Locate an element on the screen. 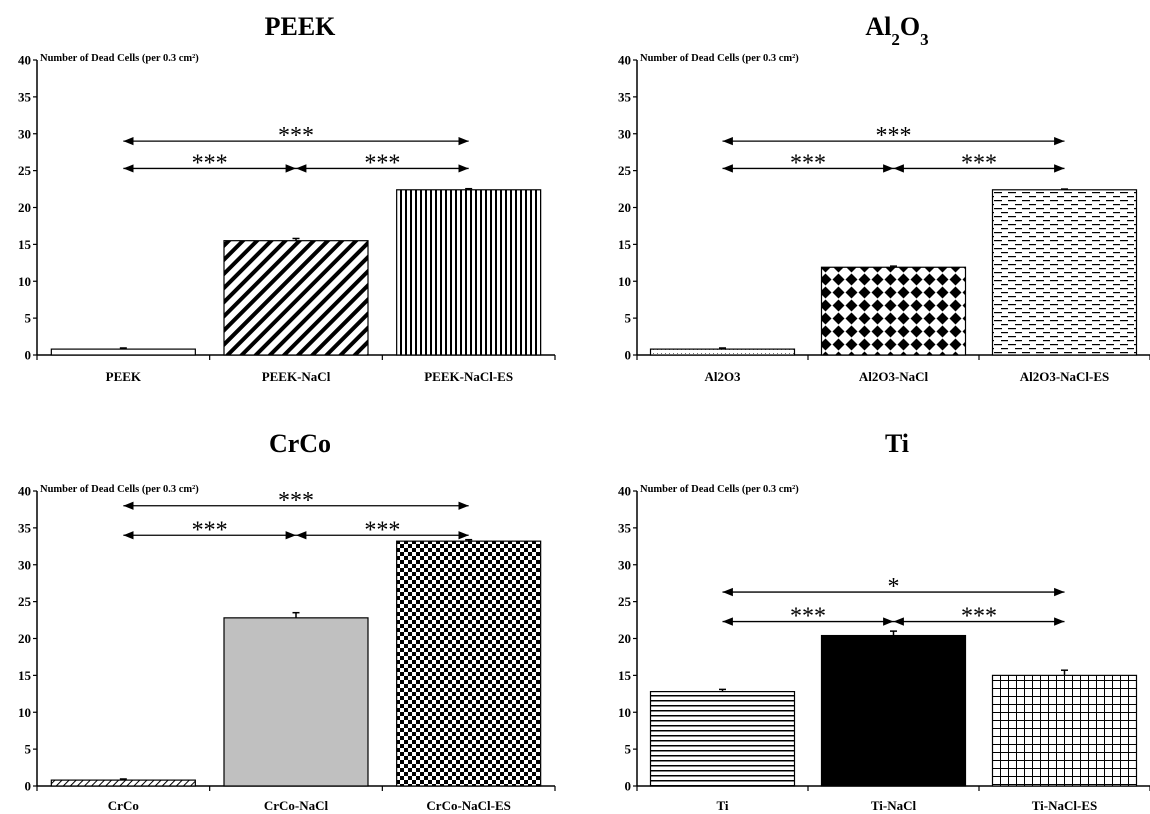  x-tick-label: Al2O3-NaCl is located at coordinates (894, 376).